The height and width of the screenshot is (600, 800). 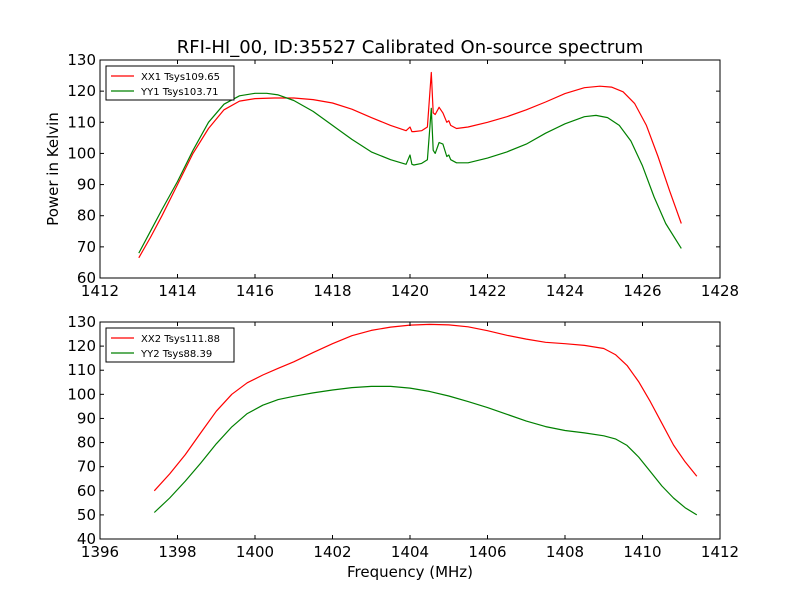 What do you see at coordinates (86, 443) in the screenshot?
I see `plot2-y-tick-label: 80` at bounding box center [86, 443].